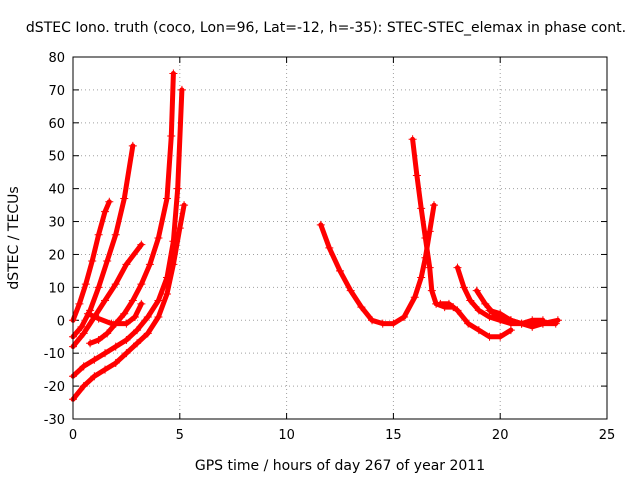 The height and width of the screenshot is (480, 640). Describe the element at coordinates (54, 354) in the screenshot. I see `y-tick-label: -10` at that location.